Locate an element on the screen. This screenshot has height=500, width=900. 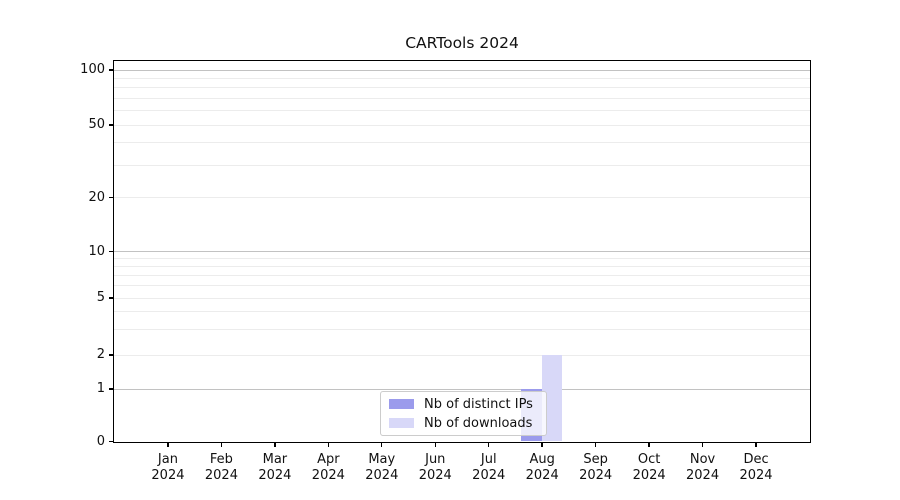
x-tick-month: Dec is located at coordinates (756, 459).